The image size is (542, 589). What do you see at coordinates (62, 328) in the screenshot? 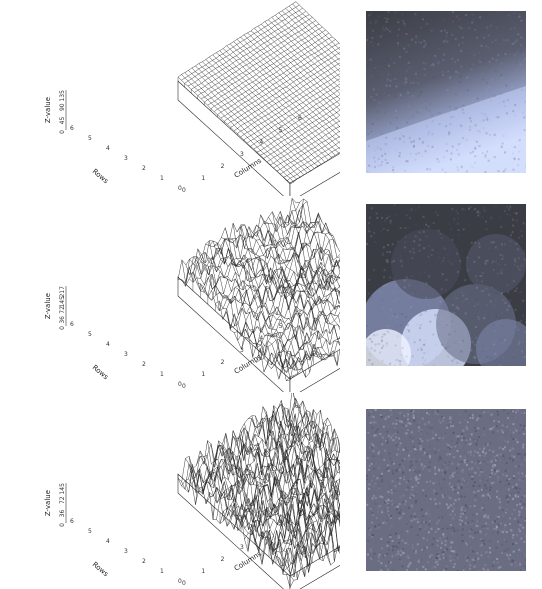
I see `z-tick-label: 0` at bounding box center [62, 328].